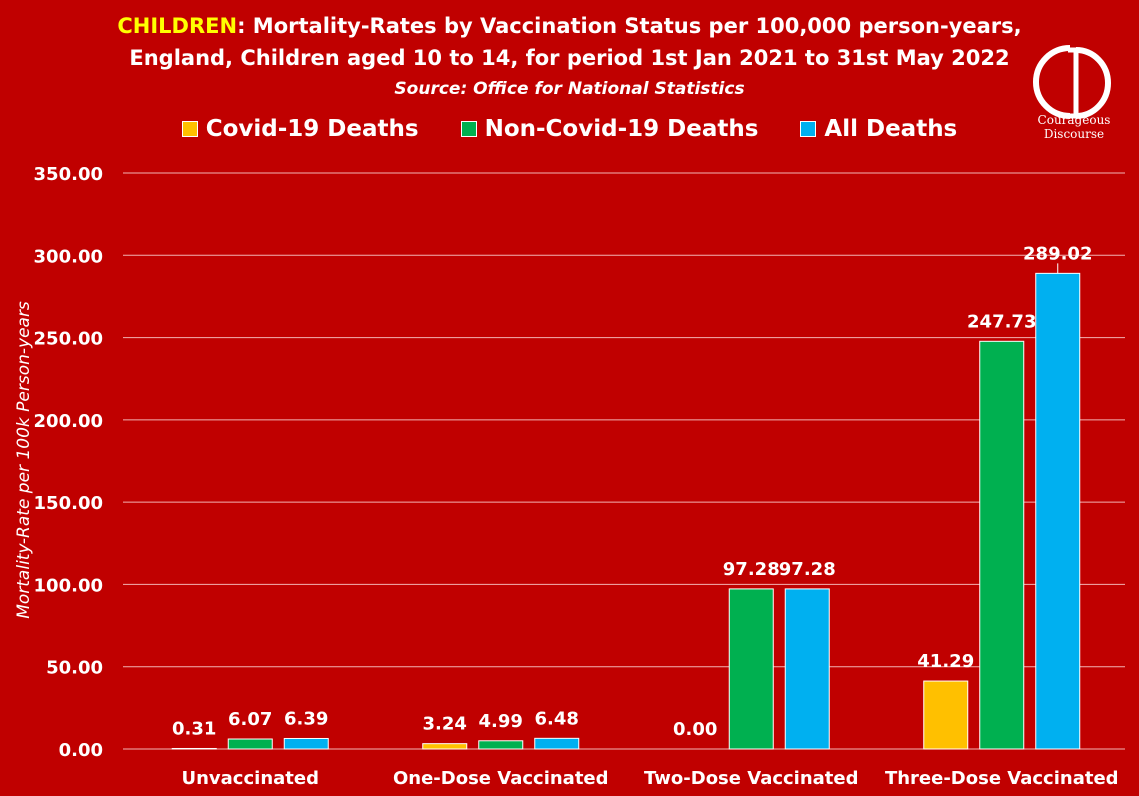  I want to click on legend-swatch-covid, so click(189, 129).